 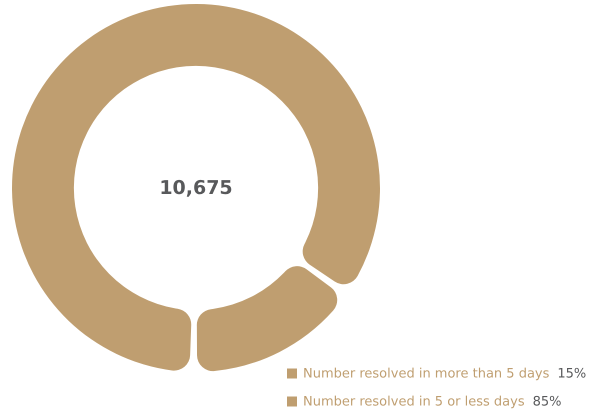 What do you see at coordinates (547, 402) in the screenshot?
I see `data-label: 85%` at bounding box center [547, 402].